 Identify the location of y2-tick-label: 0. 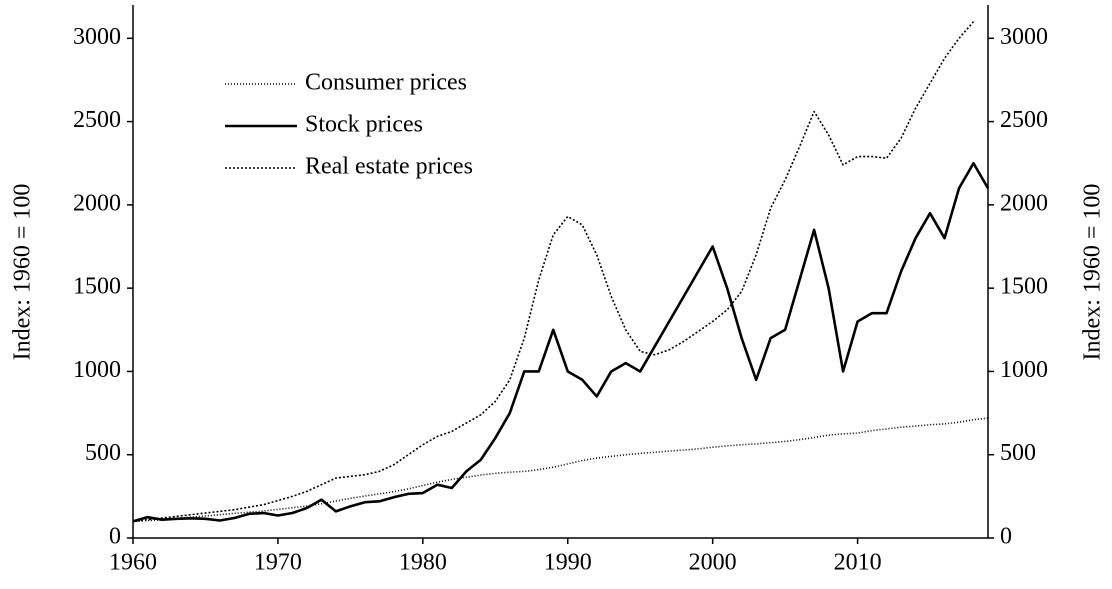
(1006, 537).